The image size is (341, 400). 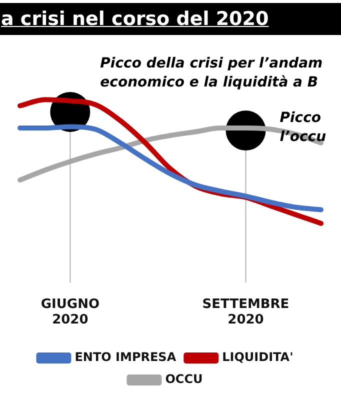 What do you see at coordinates (258, 357) in the screenshot?
I see `legend-label: LIQUIDITA'` at bounding box center [258, 357].